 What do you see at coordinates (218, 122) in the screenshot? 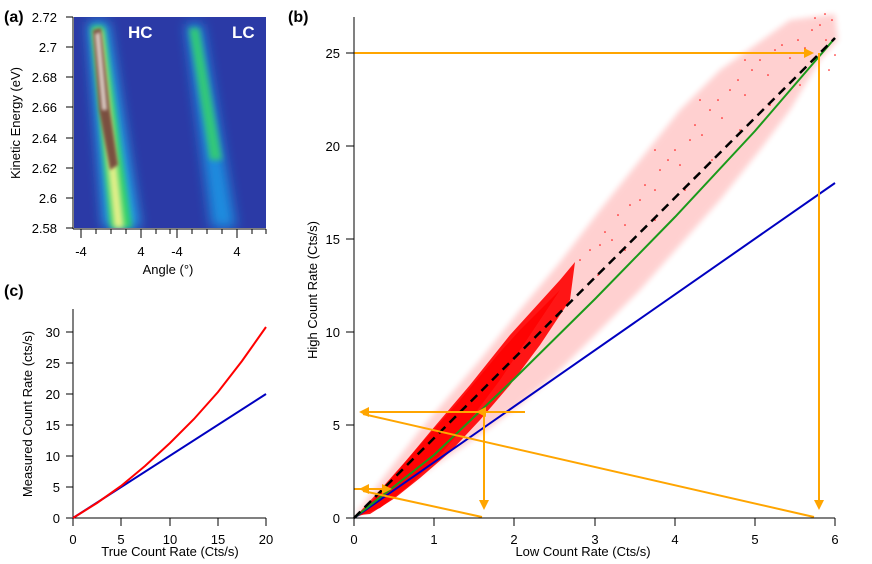
I see `lc-spectrum-image` at bounding box center [218, 122].